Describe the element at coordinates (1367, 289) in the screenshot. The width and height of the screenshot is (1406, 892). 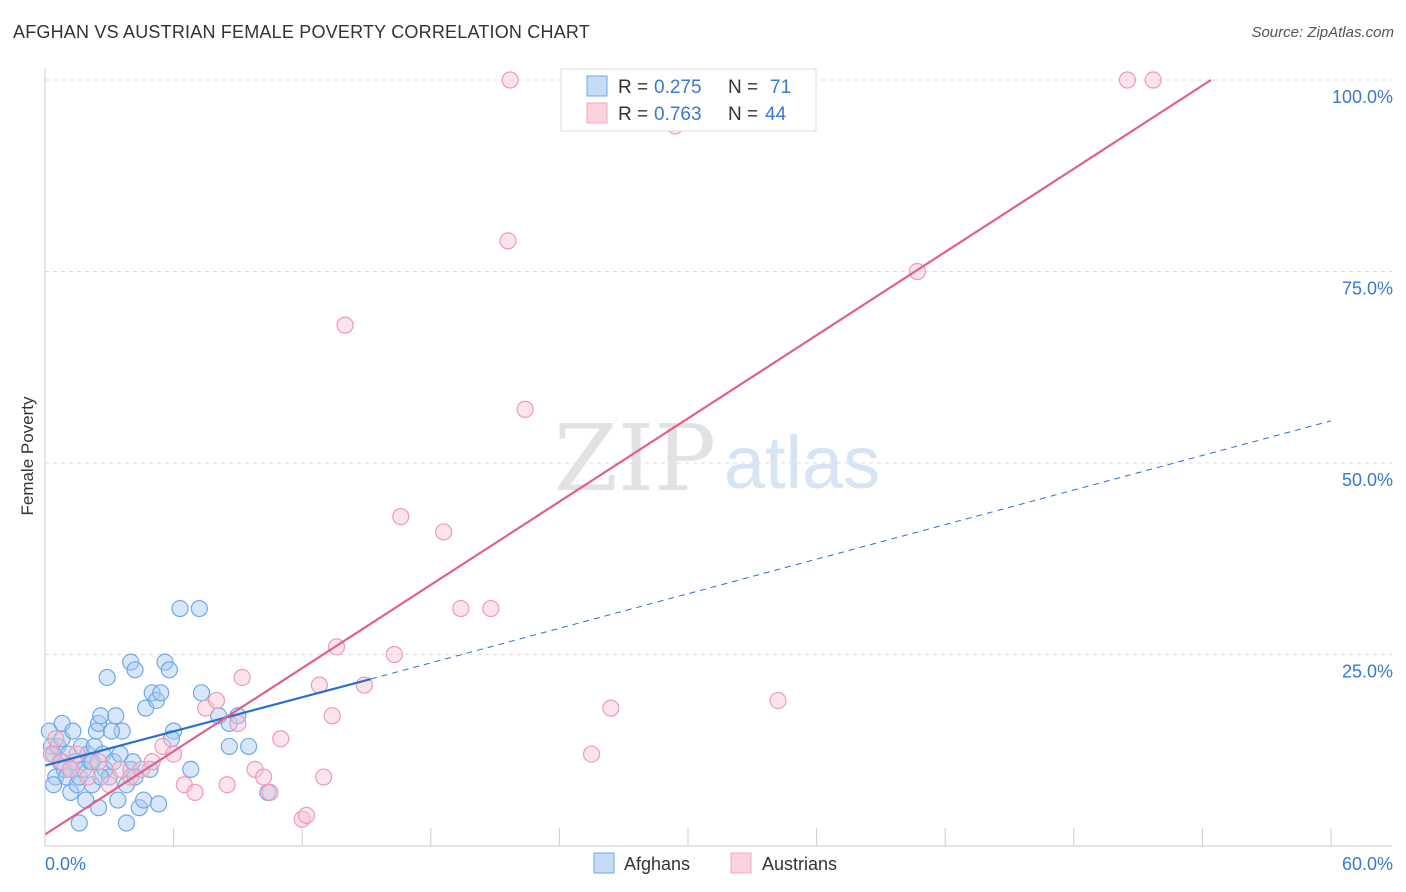
I see `y-tick-label: 75.0%` at that location.